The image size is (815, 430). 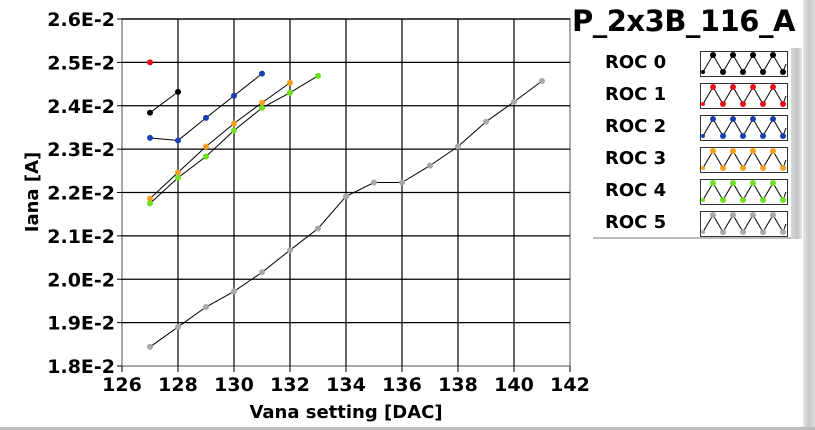 What do you see at coordinates (570, 385) in the screenshot?
I see `x-tick-label: 142` at bounding box center [570, 385].